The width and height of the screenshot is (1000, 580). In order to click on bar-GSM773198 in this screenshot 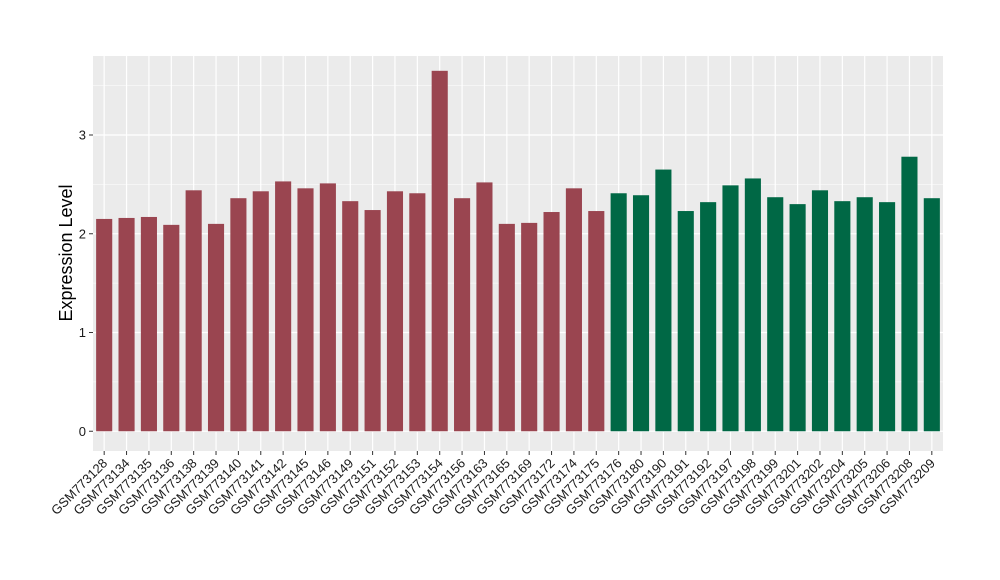, I will do `click(752, 305)`.